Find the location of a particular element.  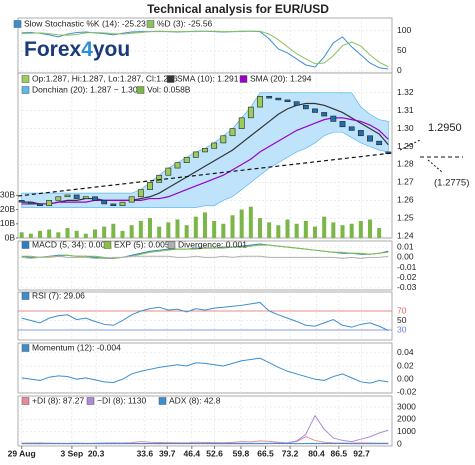

y-tick-label: 3000 is located at coordinates (406, 406).